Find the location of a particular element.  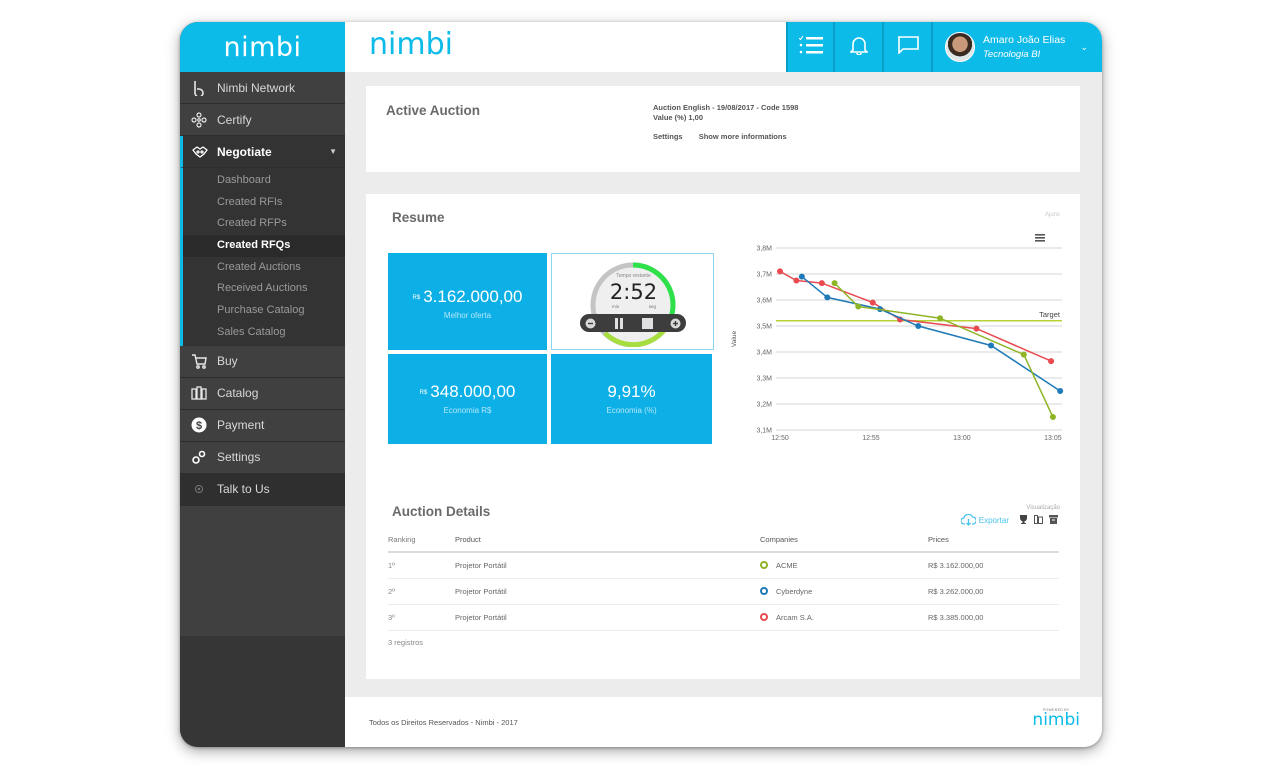

archive-icon is located at coordinates (1053, 520).